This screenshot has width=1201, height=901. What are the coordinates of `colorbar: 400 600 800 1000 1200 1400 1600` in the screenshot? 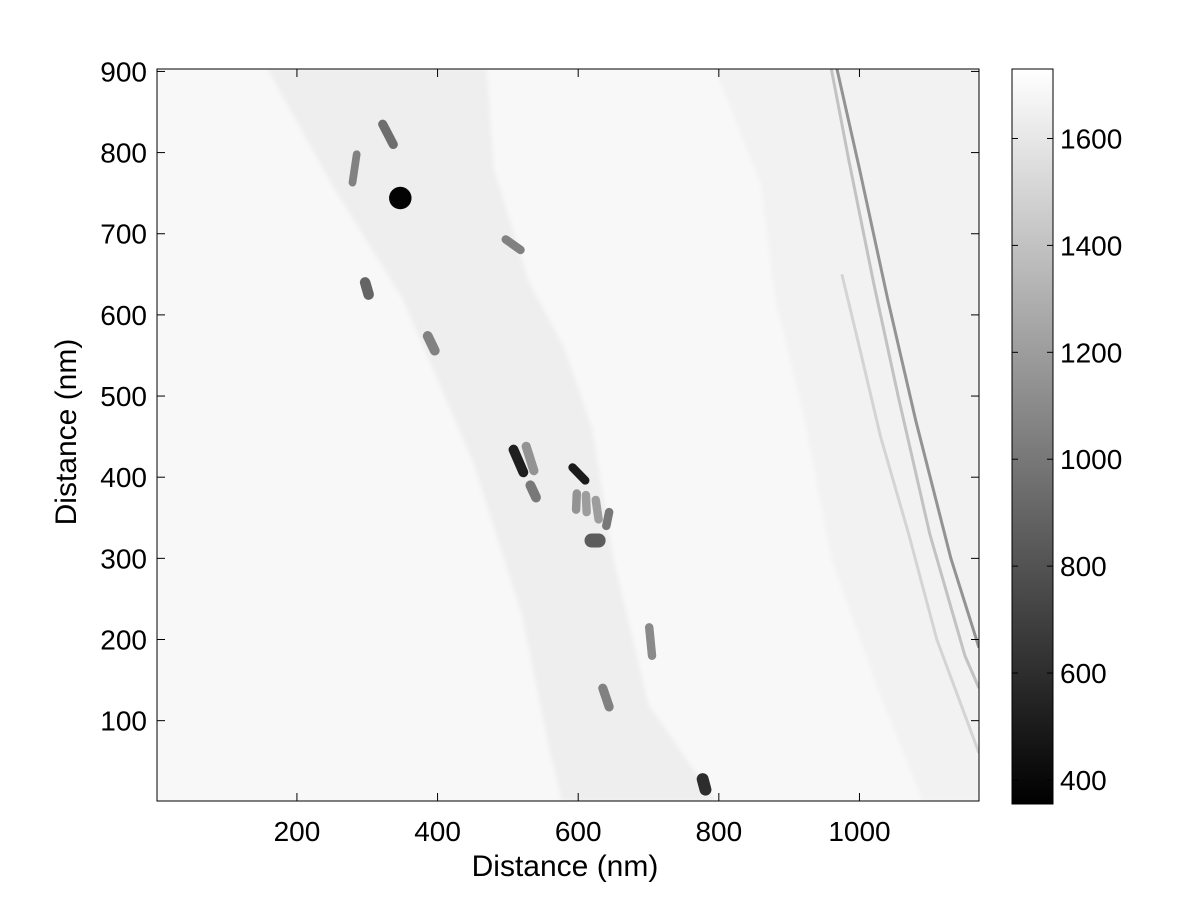 It's located at (1066, 436).